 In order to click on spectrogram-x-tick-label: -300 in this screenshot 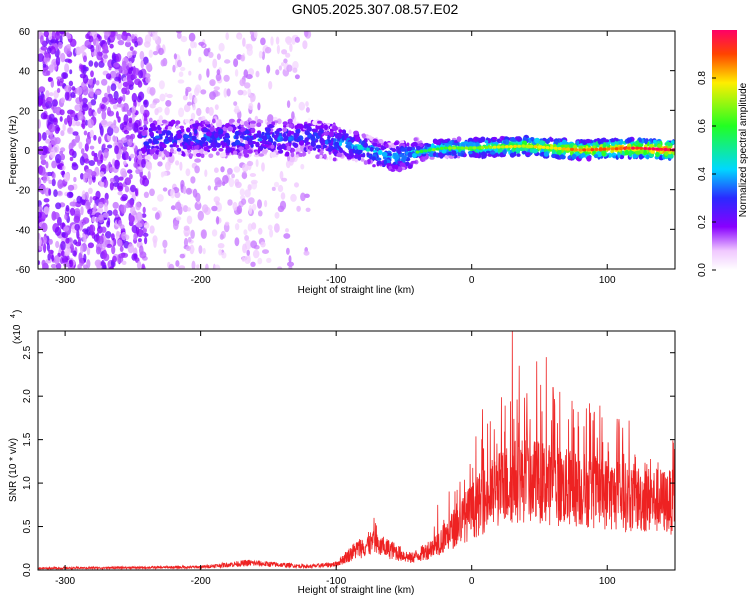, I will do `click(65, 280)`.